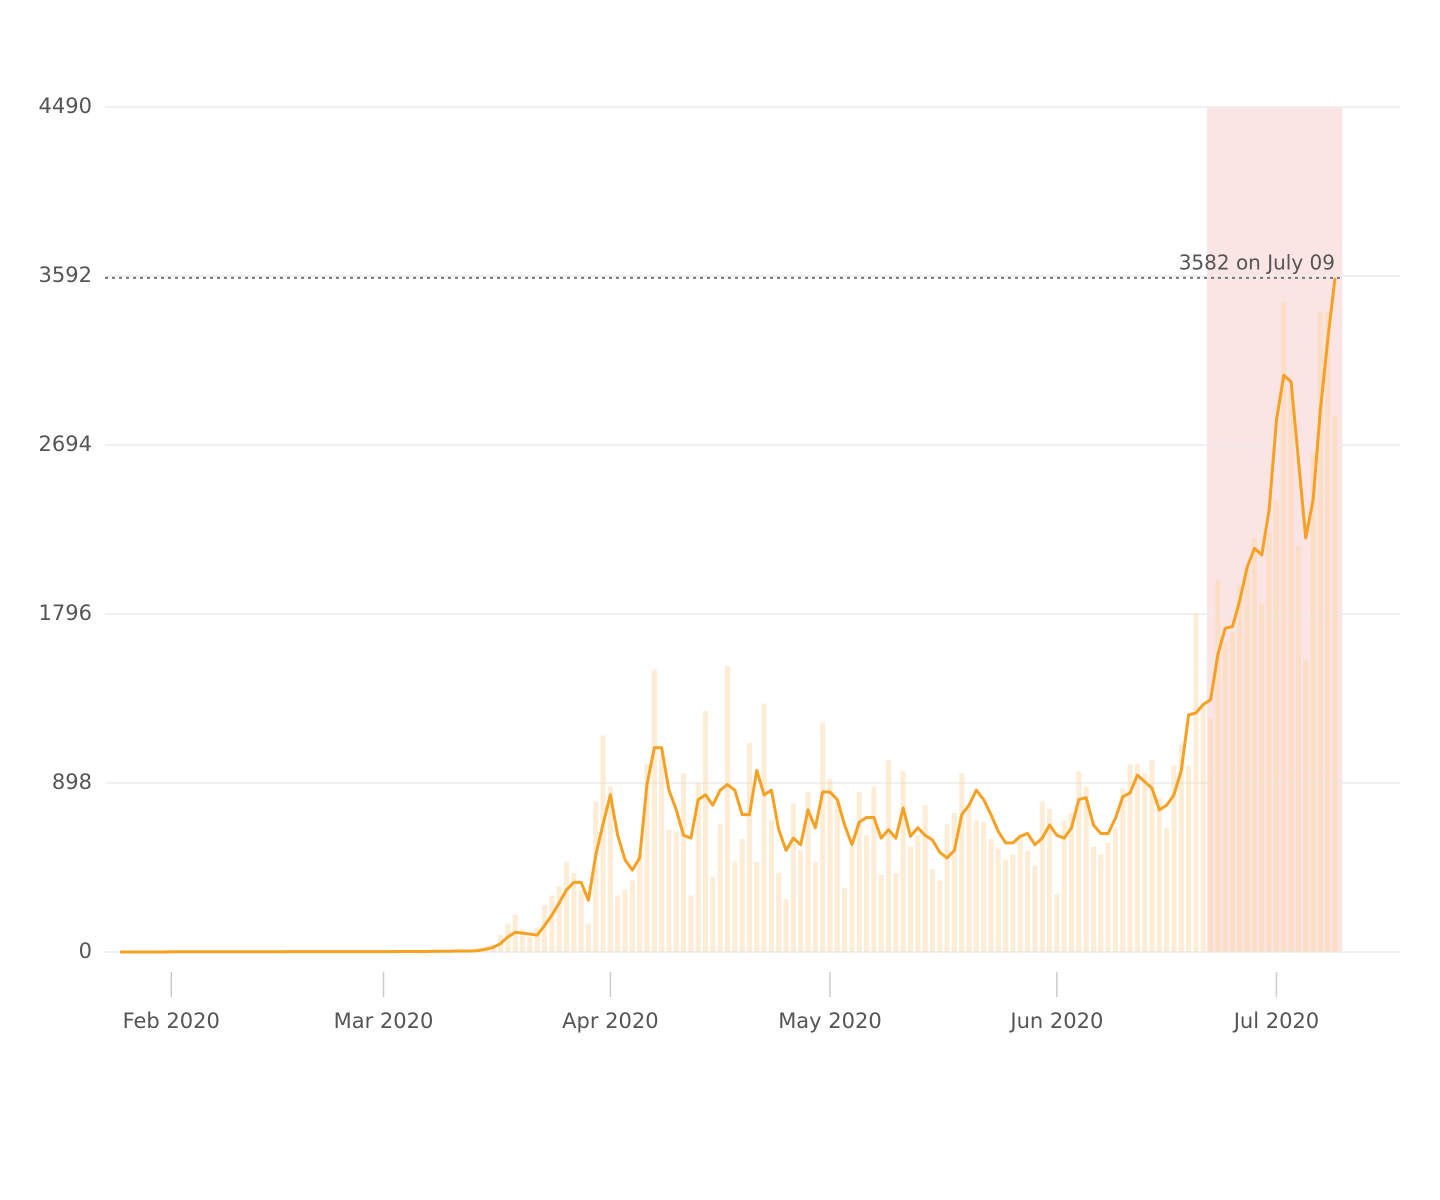 The width and height of the screenshot is (1440, 1200). I want to click on x-tick-label: Jul 2020, so click(1275, 1021).